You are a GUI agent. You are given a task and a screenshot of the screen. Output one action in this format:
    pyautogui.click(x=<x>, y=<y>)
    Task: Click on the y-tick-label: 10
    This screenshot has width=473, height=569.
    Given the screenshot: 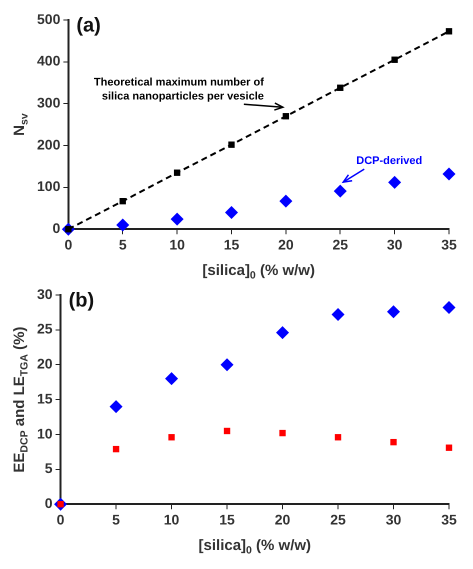 What is the action you would take?
    pyautogui.click(x=44, y=433)
    